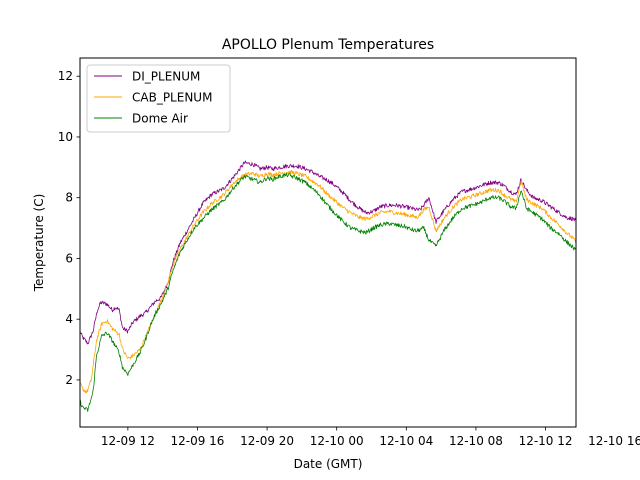  Describe the element at coordinates (267, 441) in the screenshot. I see `x-tick-label: 12-09 20` at that location.